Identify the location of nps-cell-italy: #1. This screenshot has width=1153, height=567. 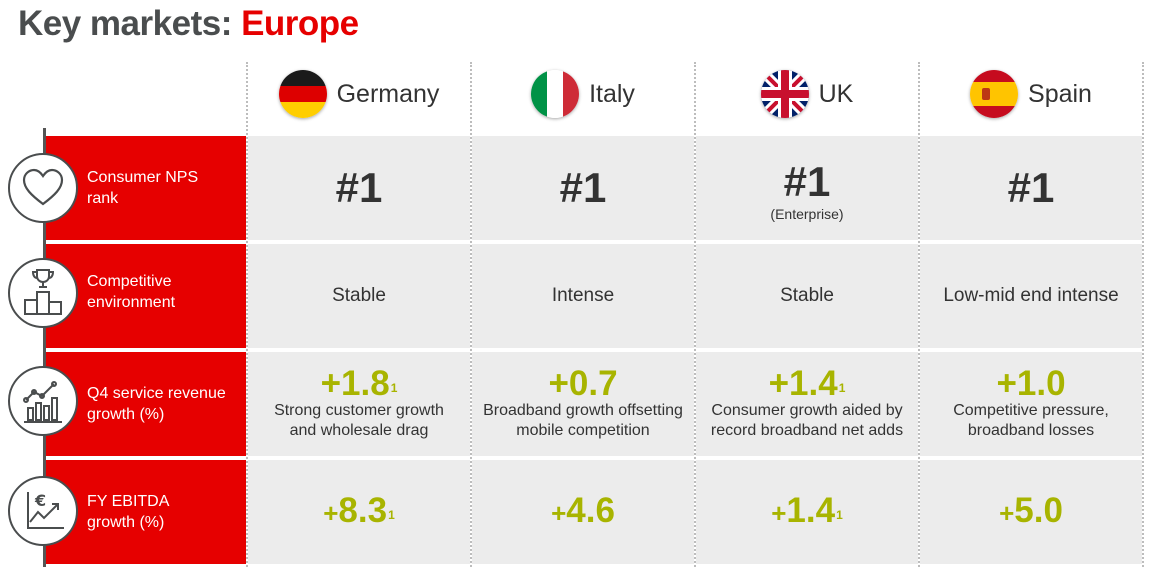
(583, 188).